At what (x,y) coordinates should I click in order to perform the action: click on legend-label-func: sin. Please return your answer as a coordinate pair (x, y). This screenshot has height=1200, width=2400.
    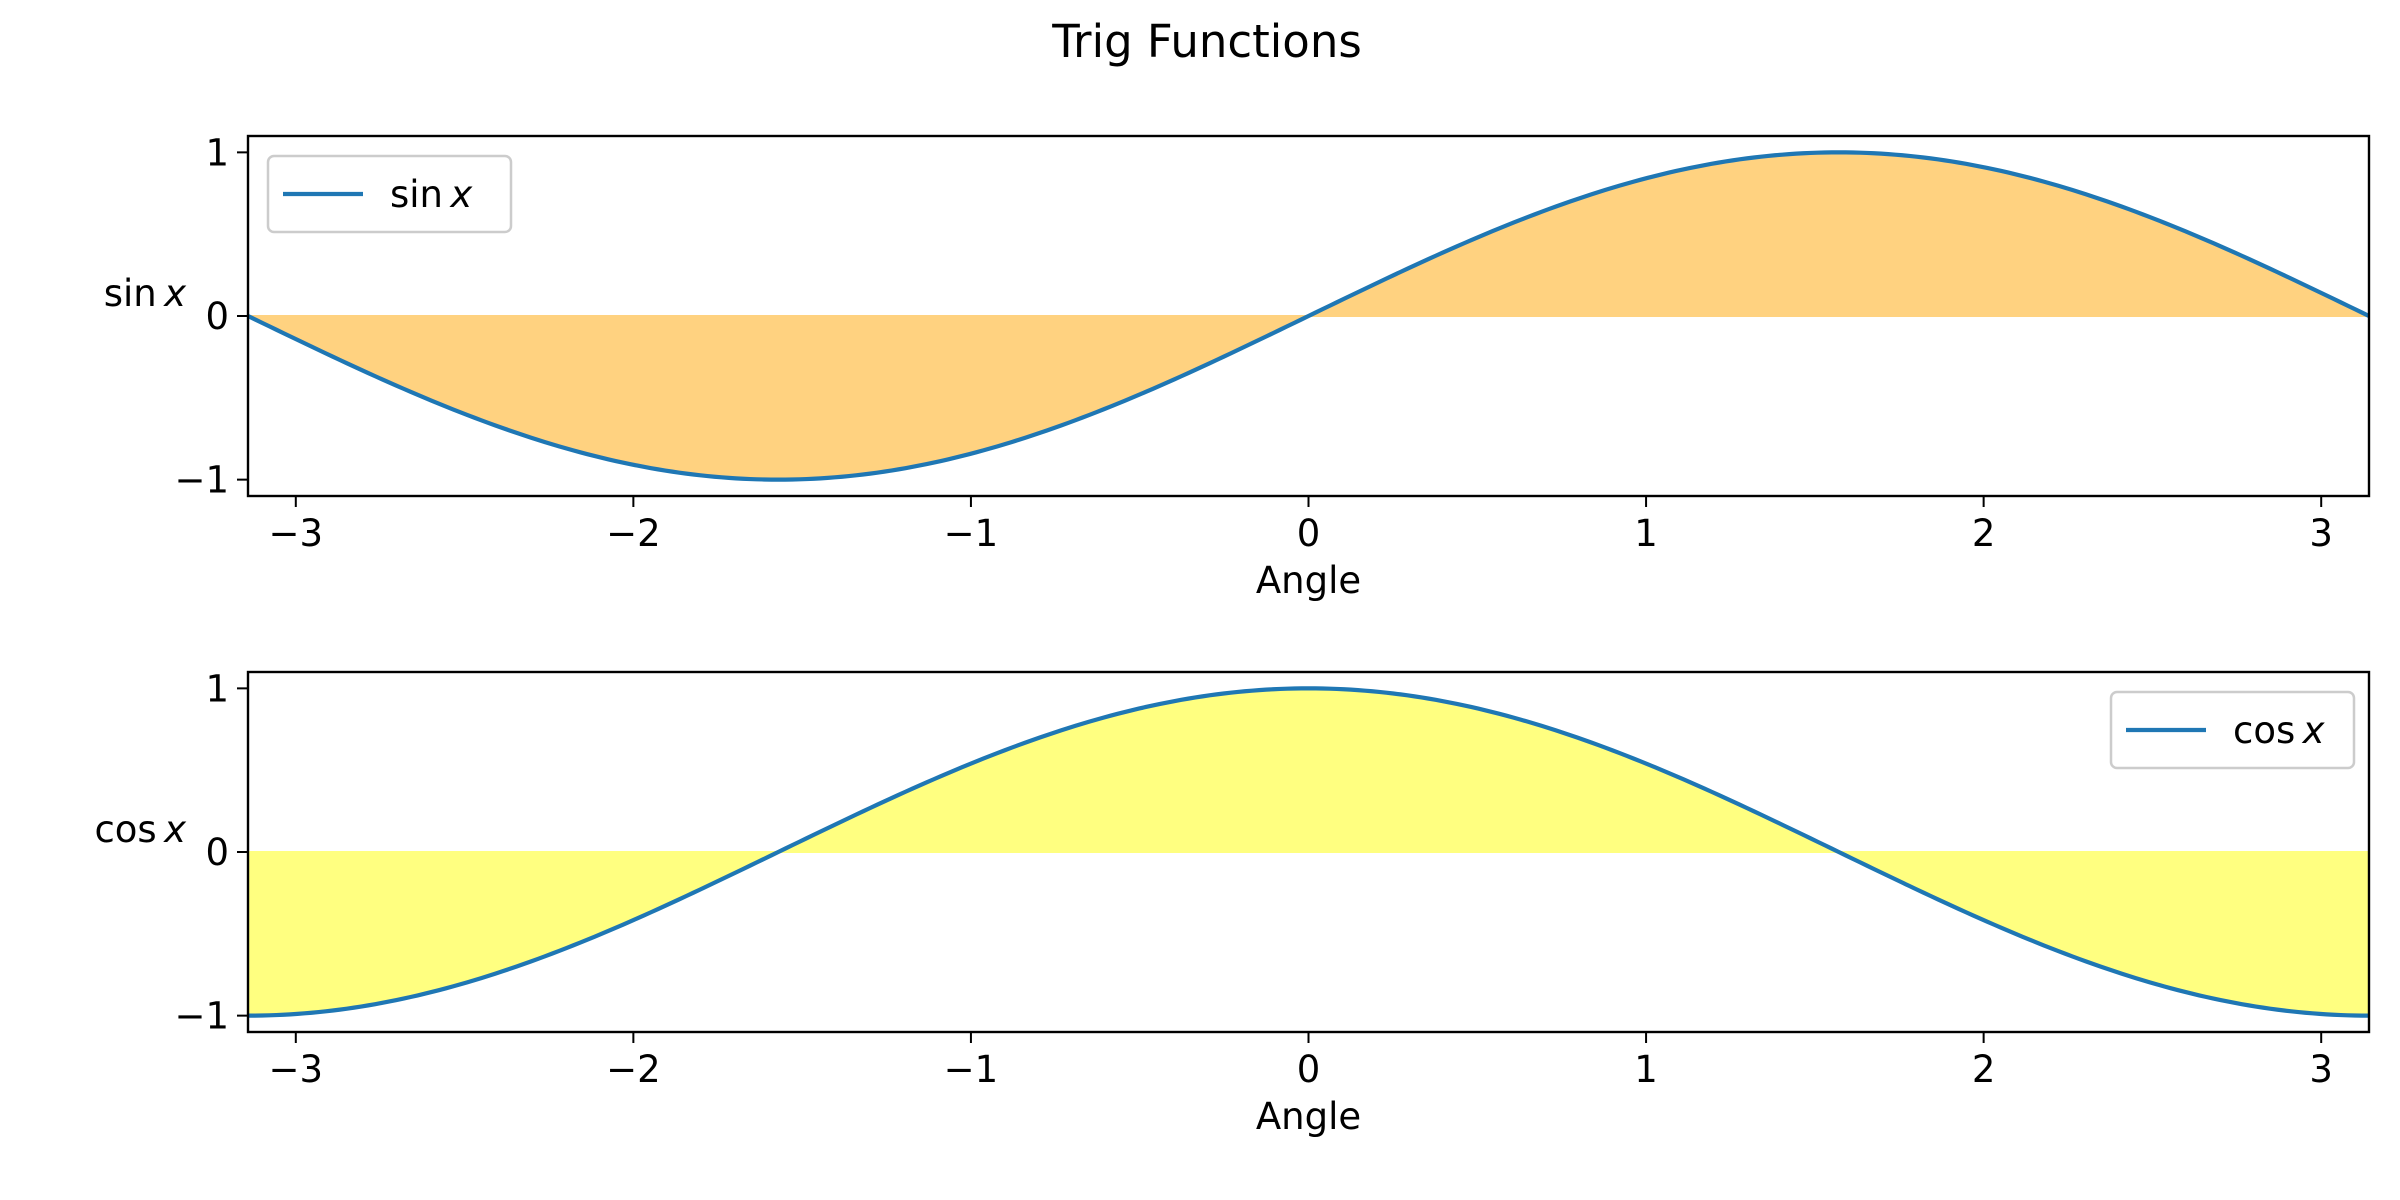
    Looking at the image, I should click on (416, 194).